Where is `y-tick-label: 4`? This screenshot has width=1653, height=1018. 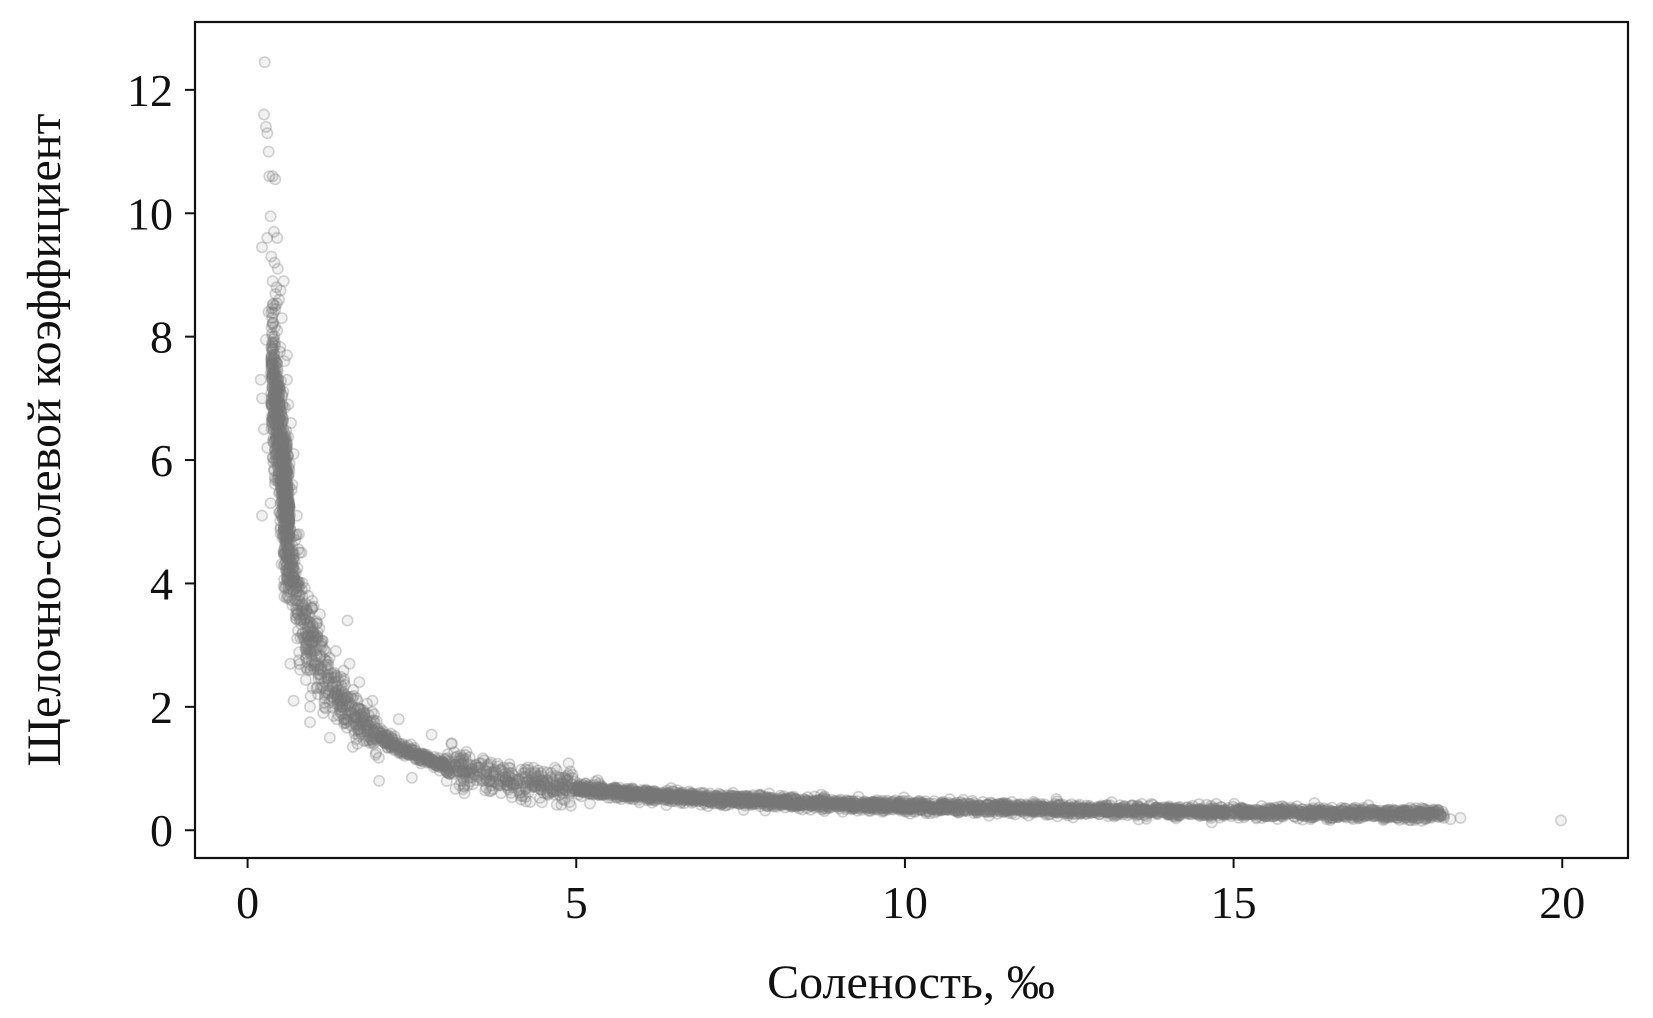 y-tick-label: 4 is located at coordinates (161, 583).